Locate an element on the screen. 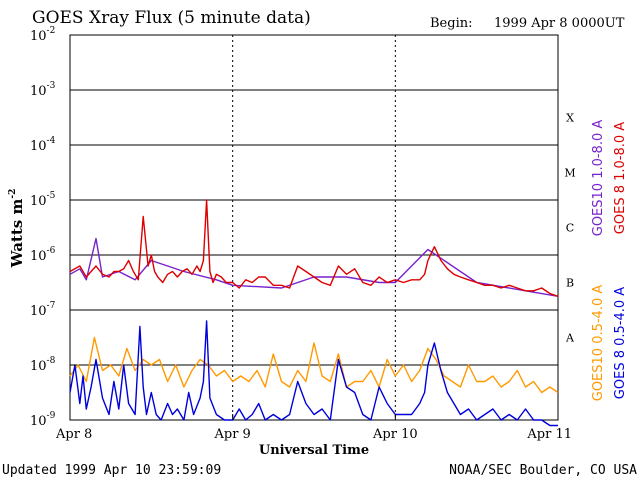 Image resolution: width=640 pixels, height=480 pixels. begin-value: 1999 Apr 8 0000UT is located at coordinates (559, 23).